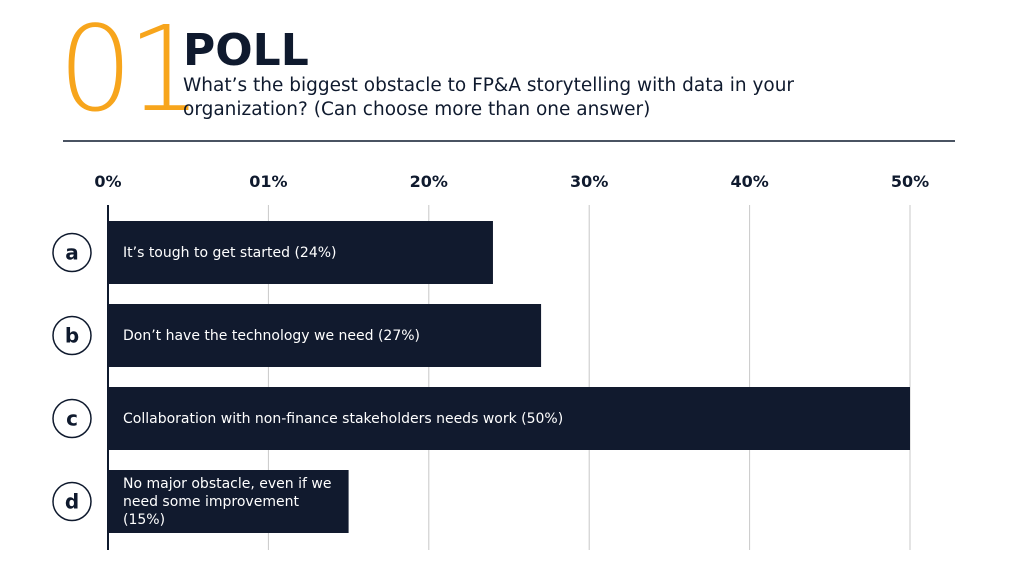  I want to click on option-letter: c, so click(72, 419).